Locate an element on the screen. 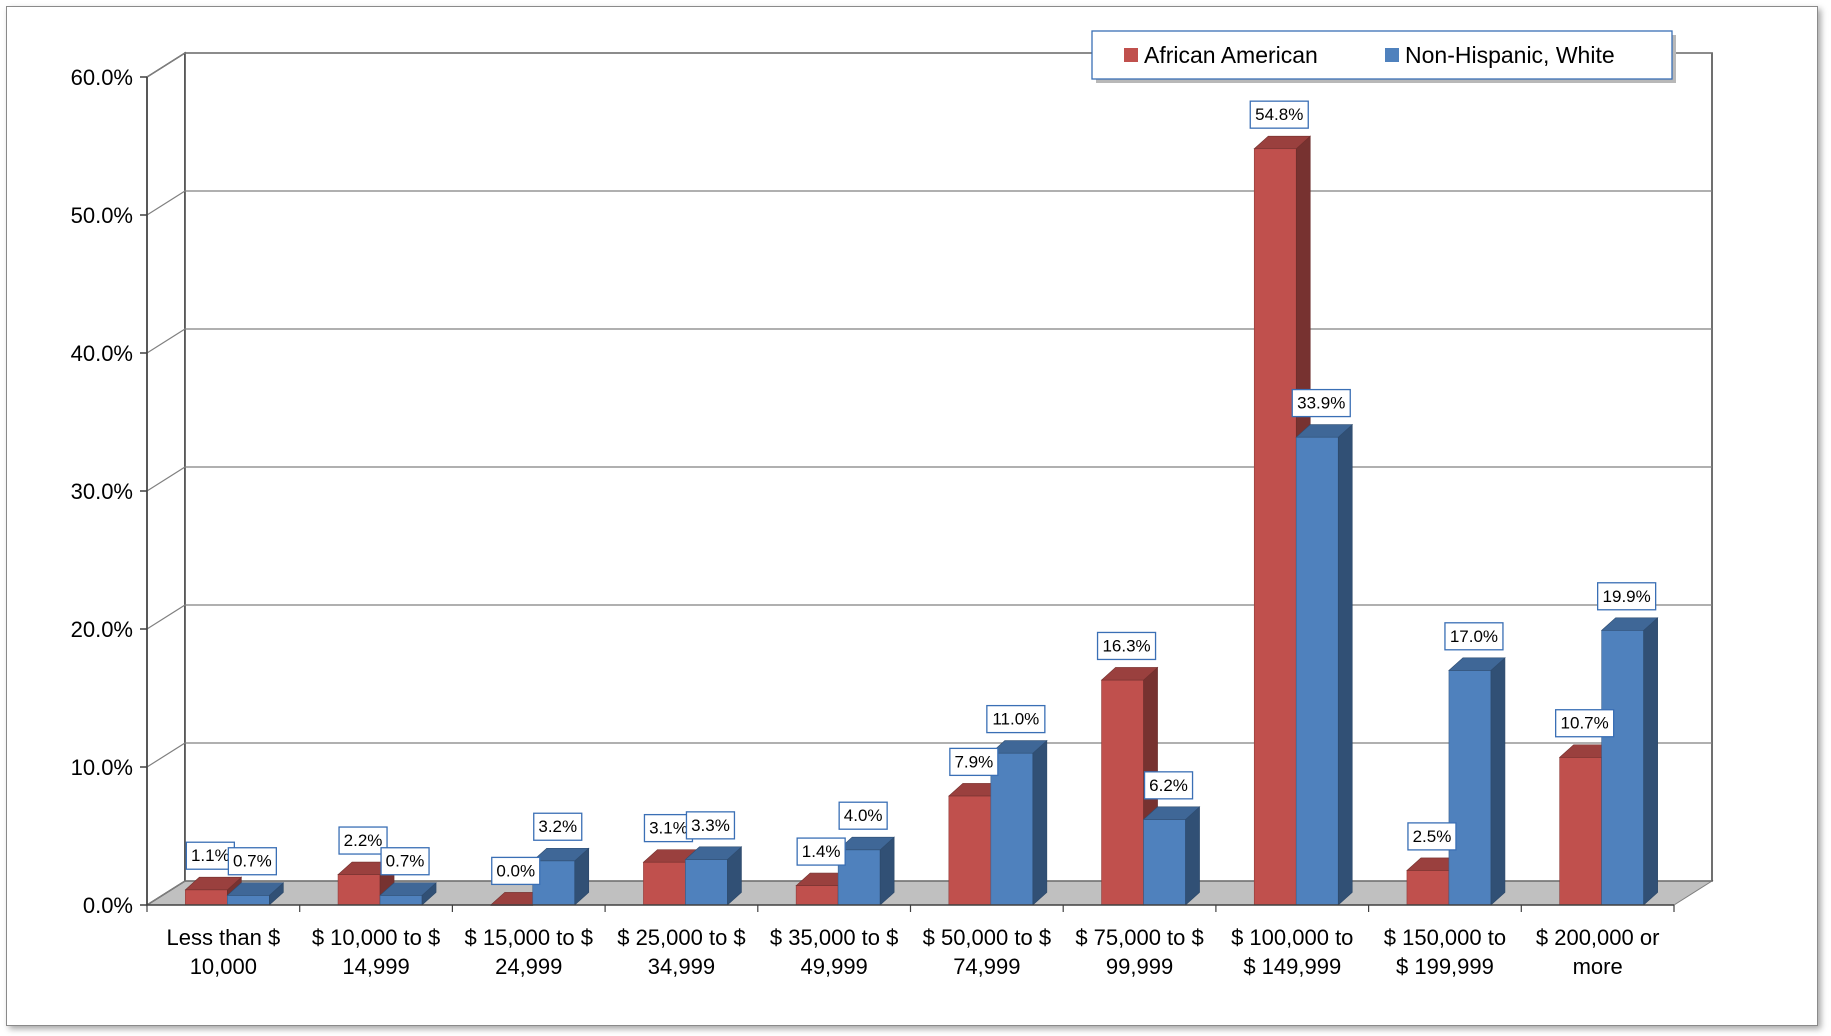 The width and height of the screenshot is (1831, 1036). y-tick-label: 20.0% is located at coordinates (102, 629).